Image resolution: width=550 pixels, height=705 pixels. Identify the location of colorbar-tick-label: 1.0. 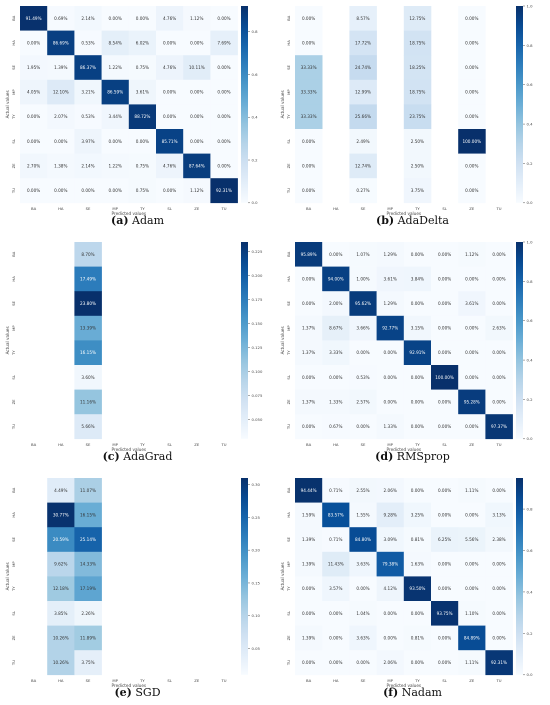
(530, 241).